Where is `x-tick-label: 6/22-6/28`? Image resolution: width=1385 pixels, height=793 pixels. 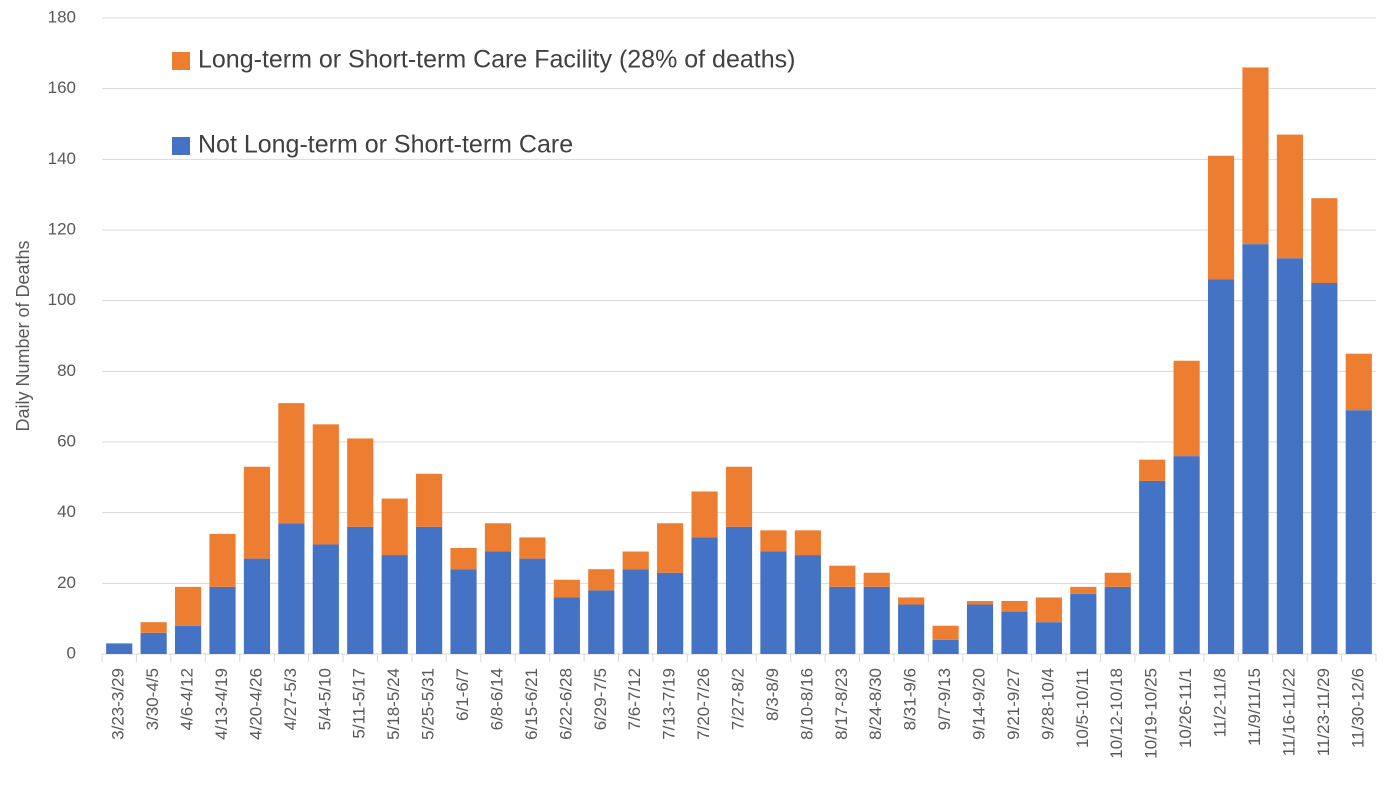 x-tick-label: 6/22-6/28 is located at coordinates (565, 704).